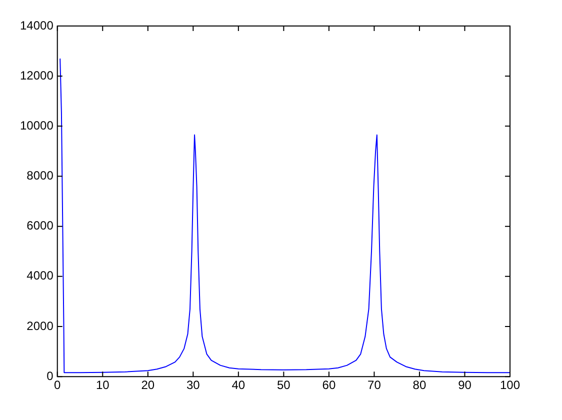  I want to click on x-tick-label: 80, so click(419, 385).